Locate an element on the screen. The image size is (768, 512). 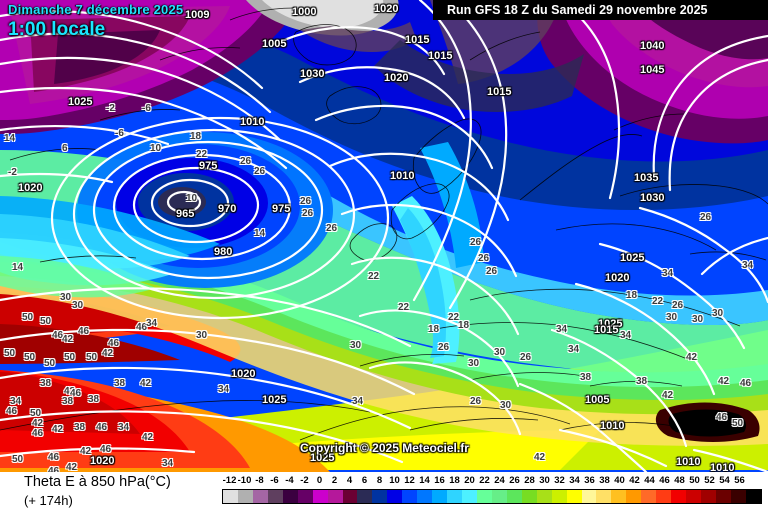
legend-subtitle: (+ 174h) is located at coordinates (48, 500).